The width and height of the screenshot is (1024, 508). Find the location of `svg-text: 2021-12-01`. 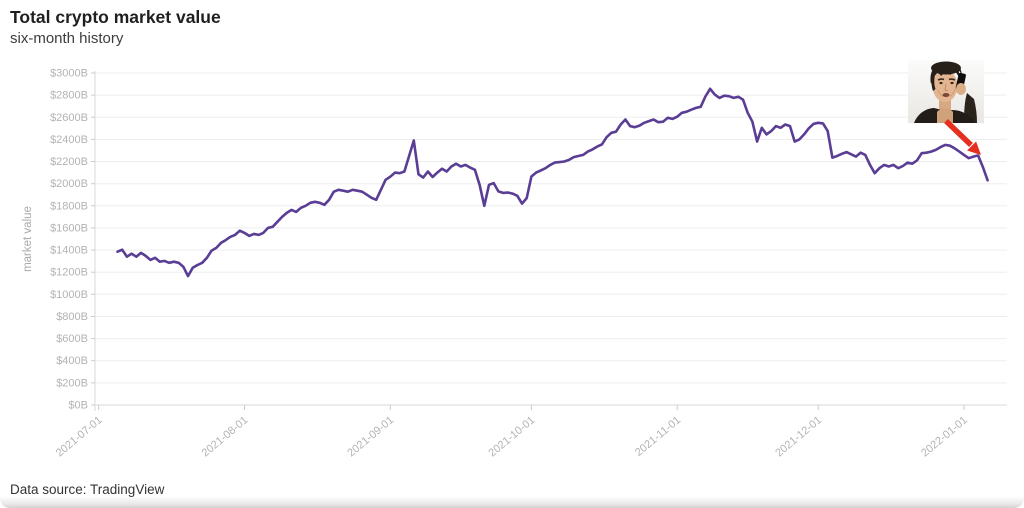

svg-text: 2021-12-01 is located at coordinates (798, 436).